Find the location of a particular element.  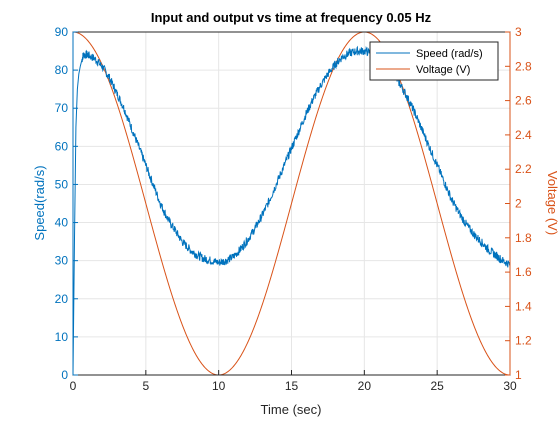

y-left-tick-label: 80 is located at coordinates (62, 70).